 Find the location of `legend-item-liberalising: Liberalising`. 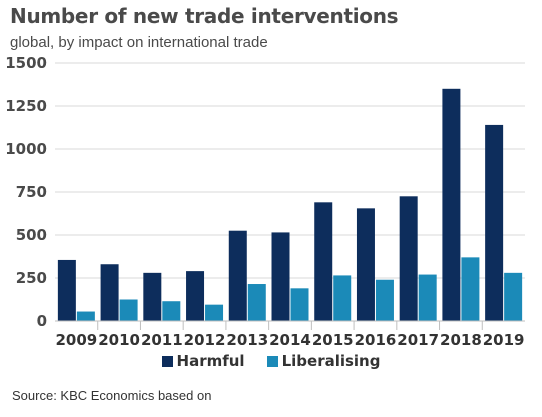

legend-item-liberalising: Liberalising is located at coordinates (323, 361).